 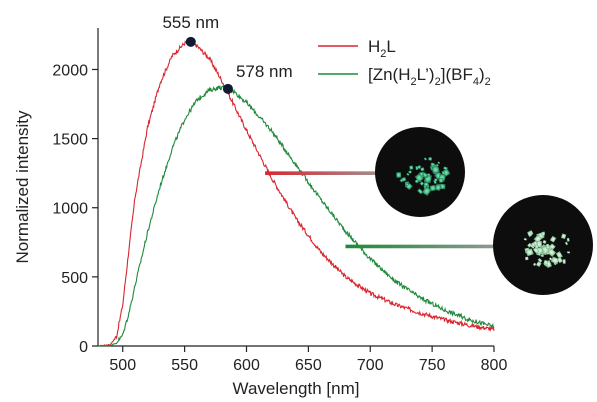 I want to click on x-tick-label-700: 700, so click(x=370, y=365).